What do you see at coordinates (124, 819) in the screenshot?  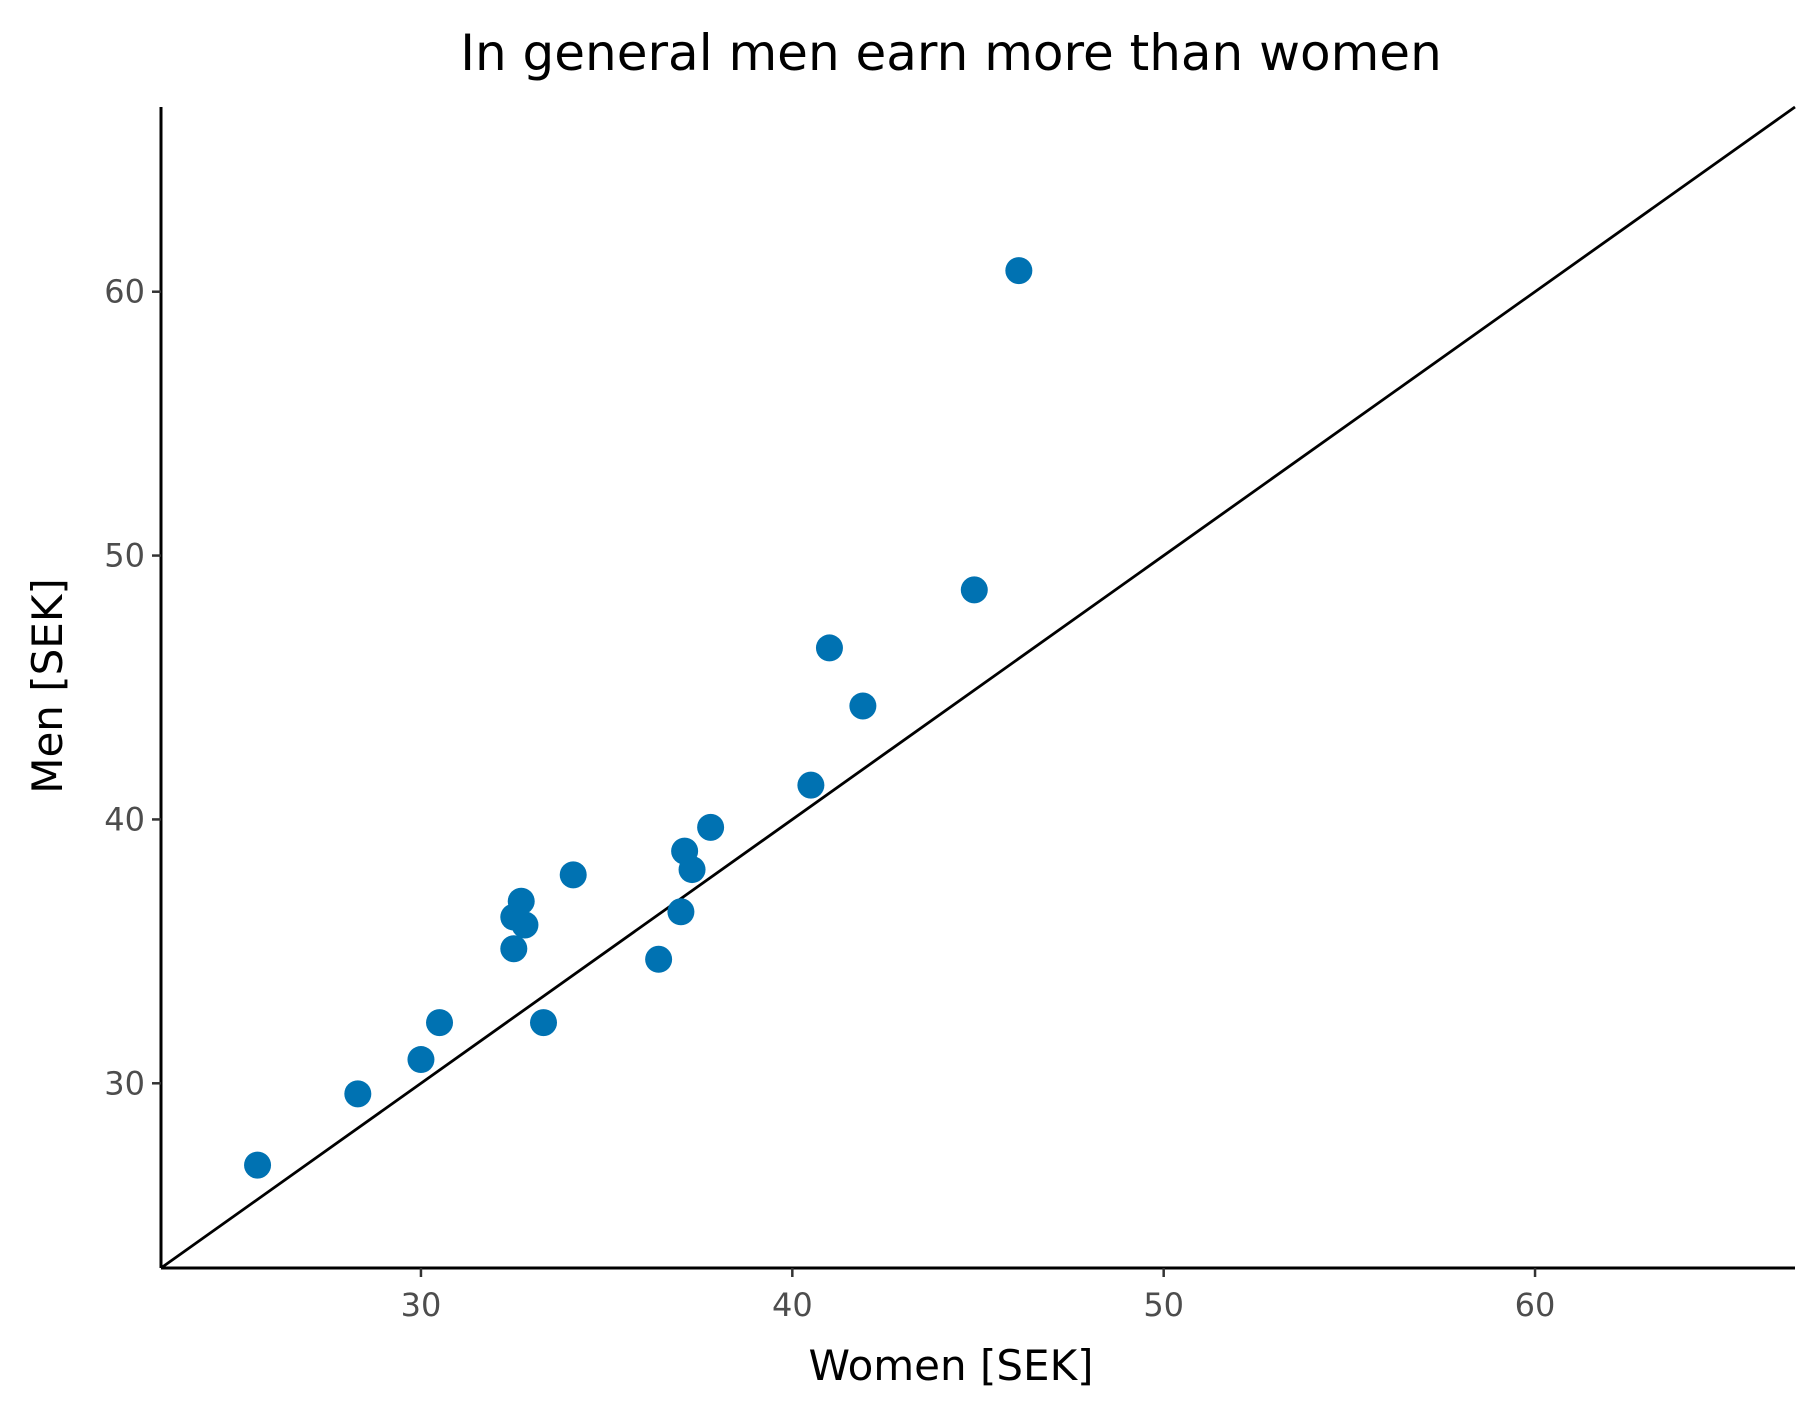 I see `y-tick-label: 40` at bounding box center [124, 819].